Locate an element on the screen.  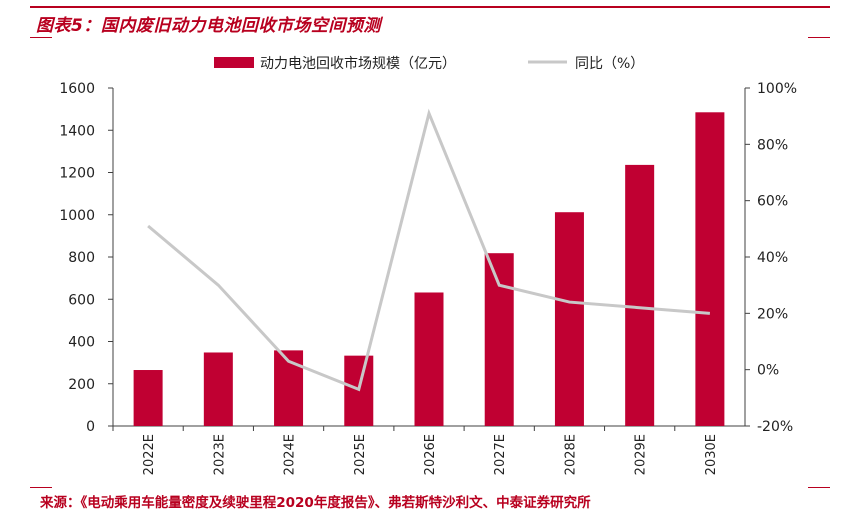
x-axis-tick-label: 2027E is located at coordinates (500, 454).